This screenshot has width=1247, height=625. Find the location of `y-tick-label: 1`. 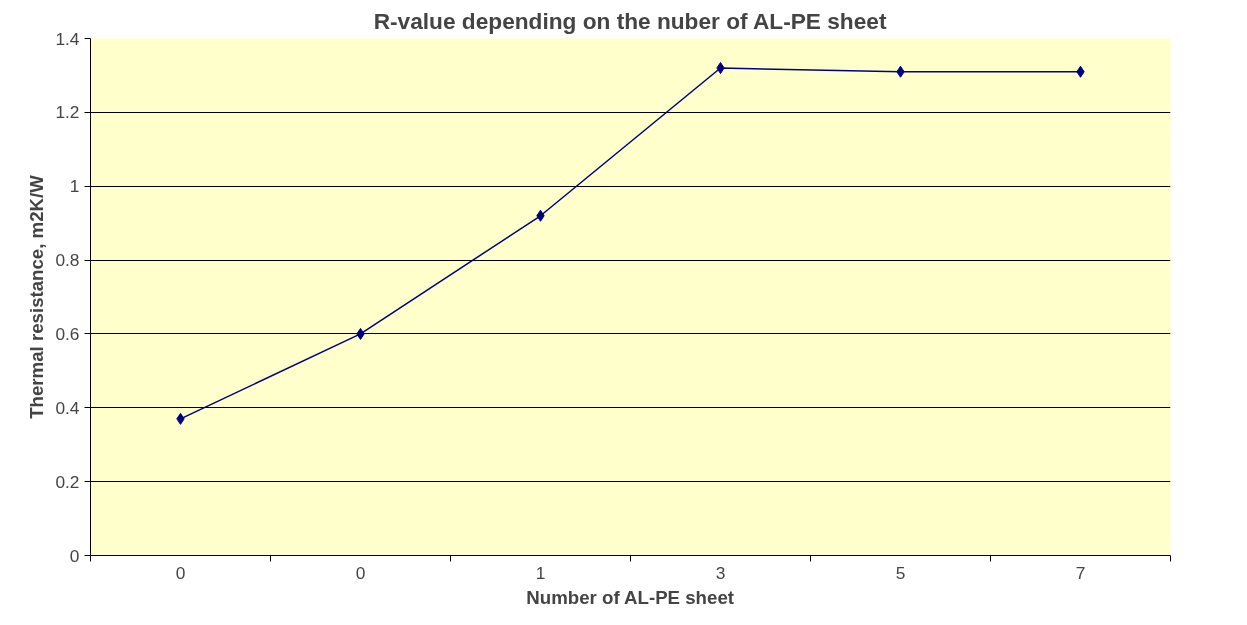

y-tick-label: 1 is located at coordinates (74, 186).